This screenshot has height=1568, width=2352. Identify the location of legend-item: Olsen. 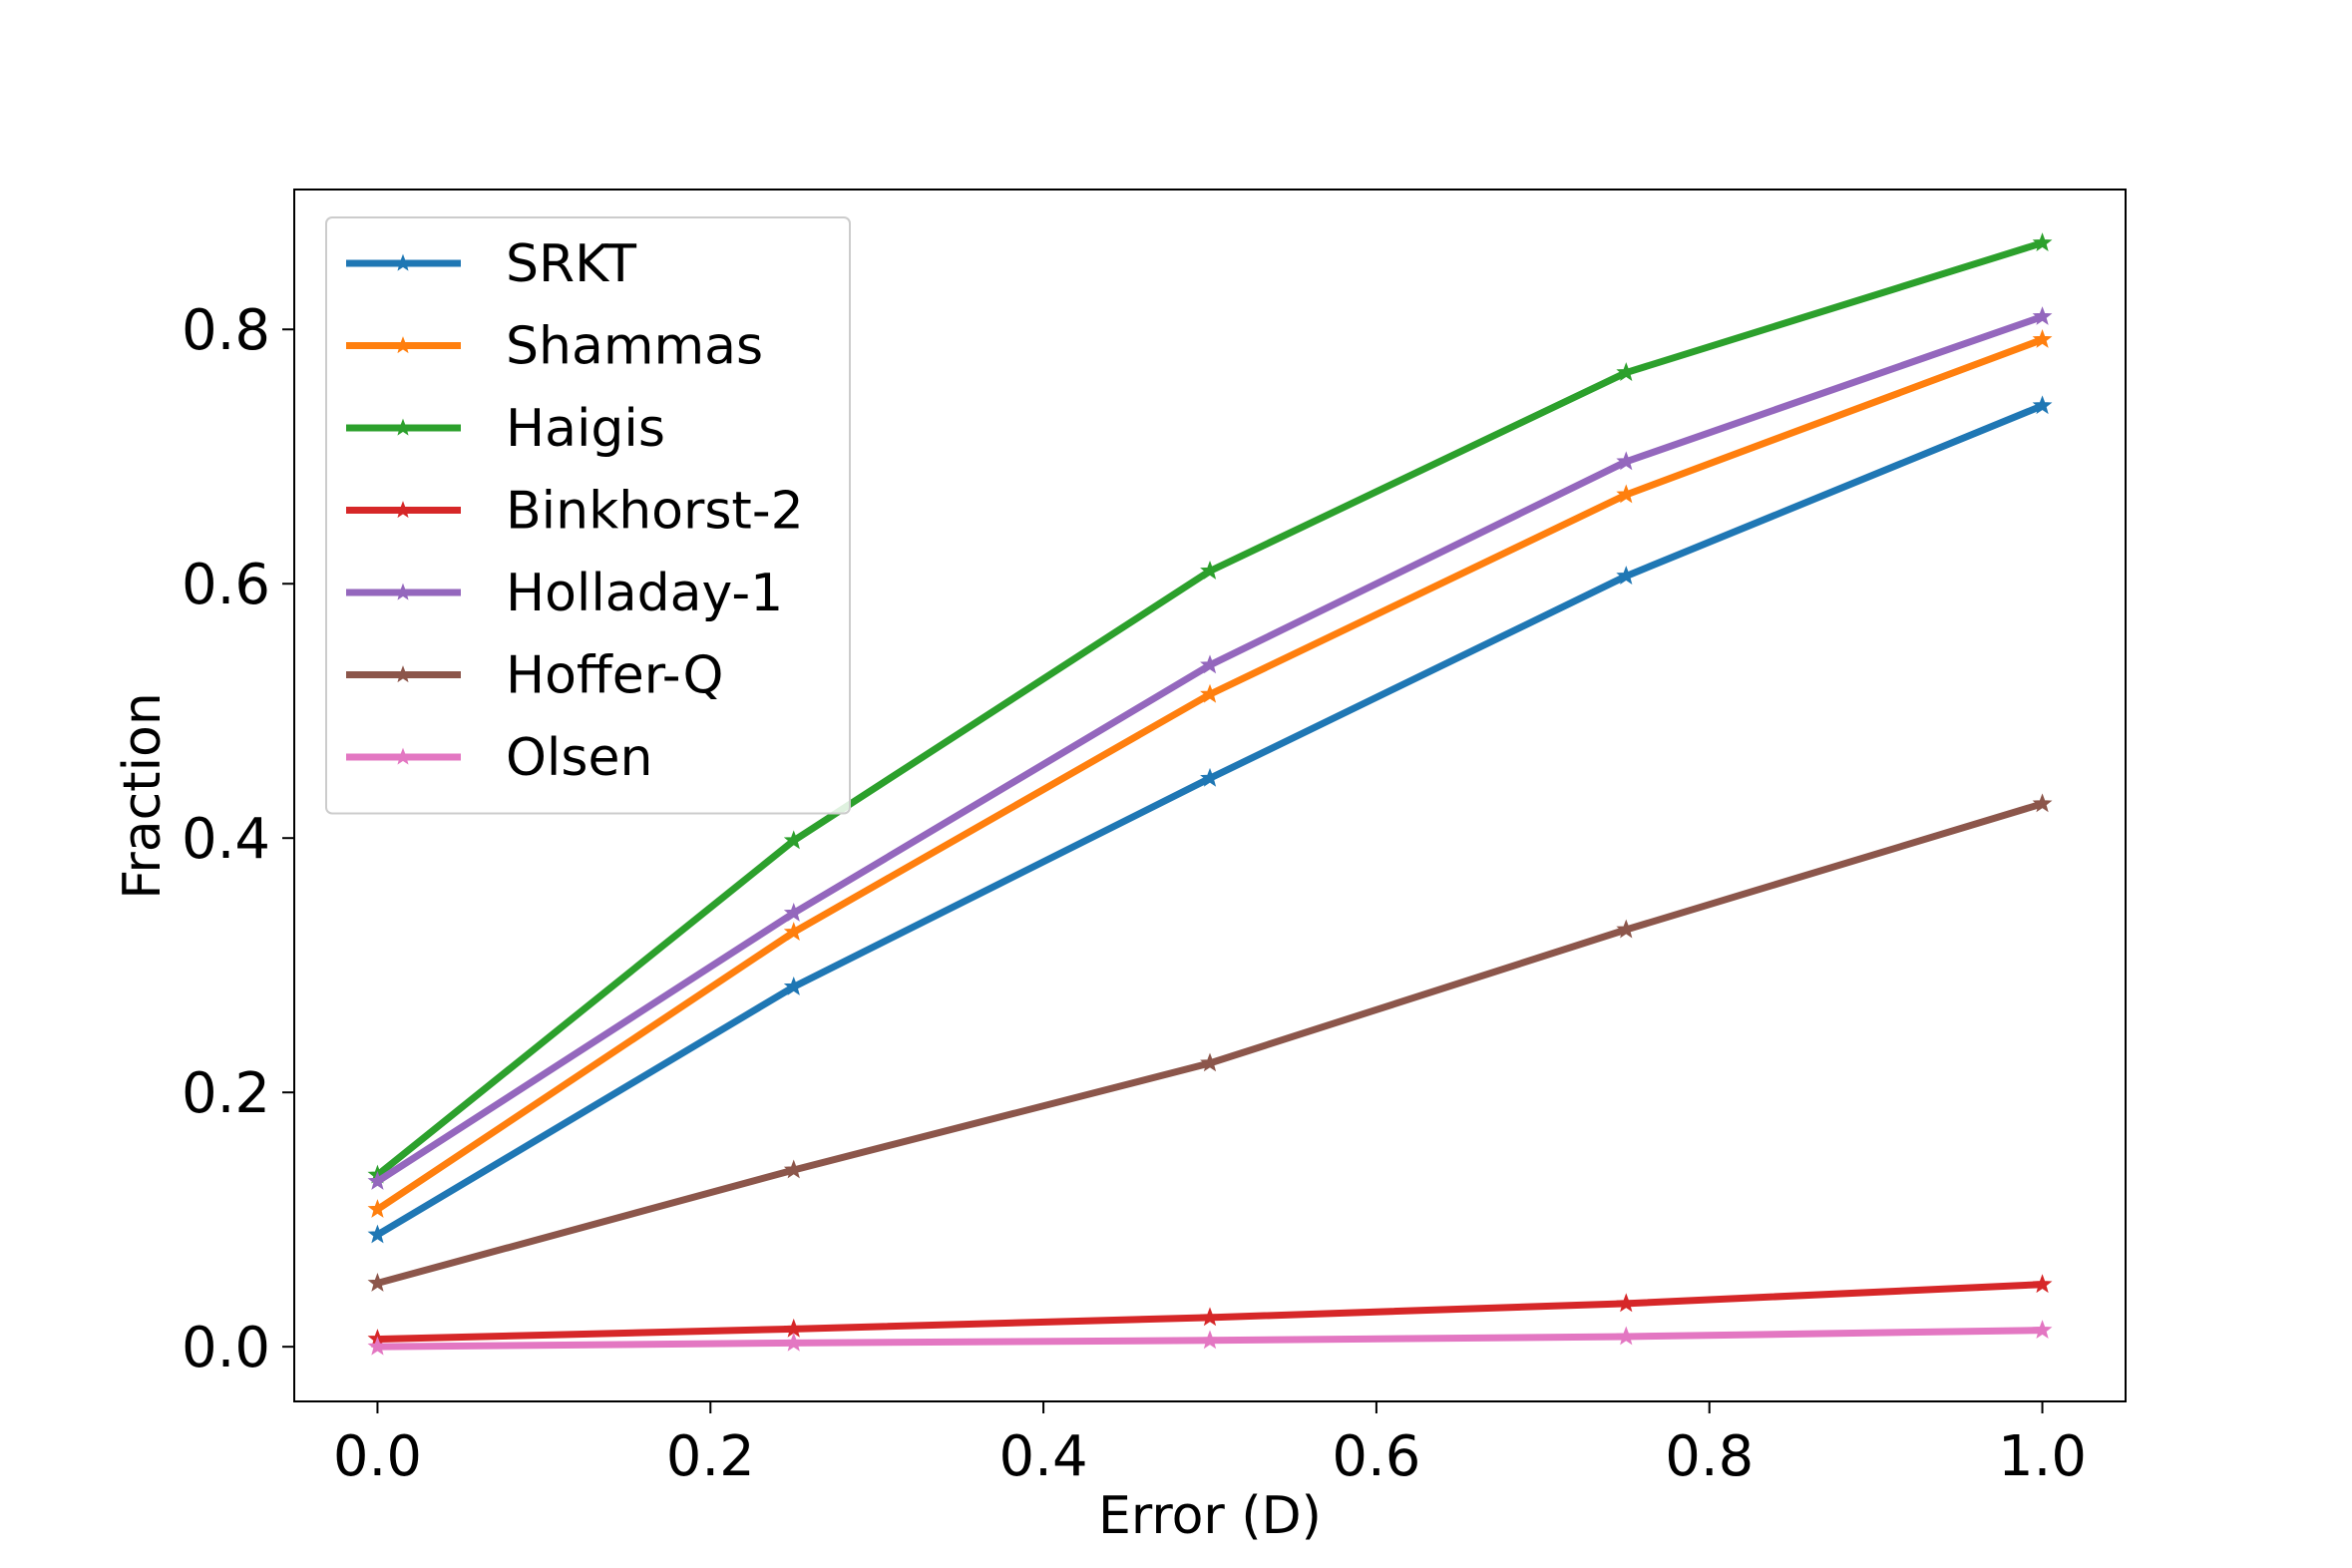
(499, 758).